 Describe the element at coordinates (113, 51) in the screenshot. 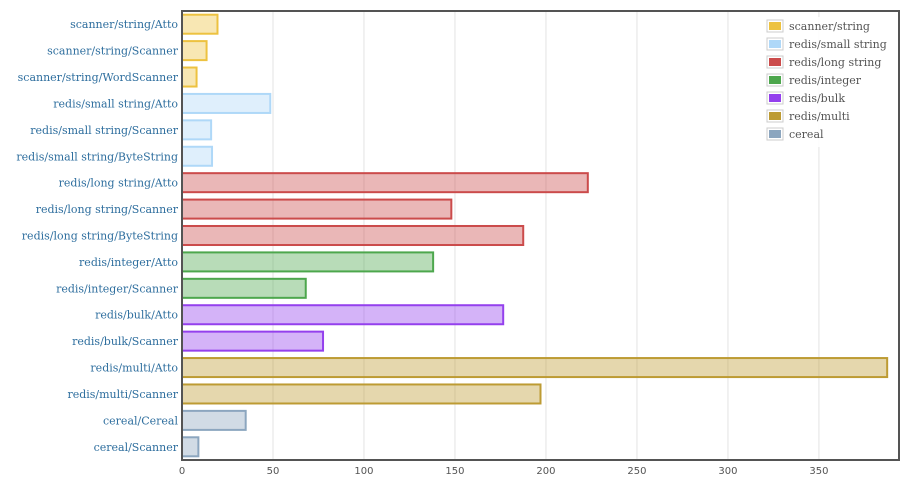

I see `category-label: scanner/string/Scanner` at that location.